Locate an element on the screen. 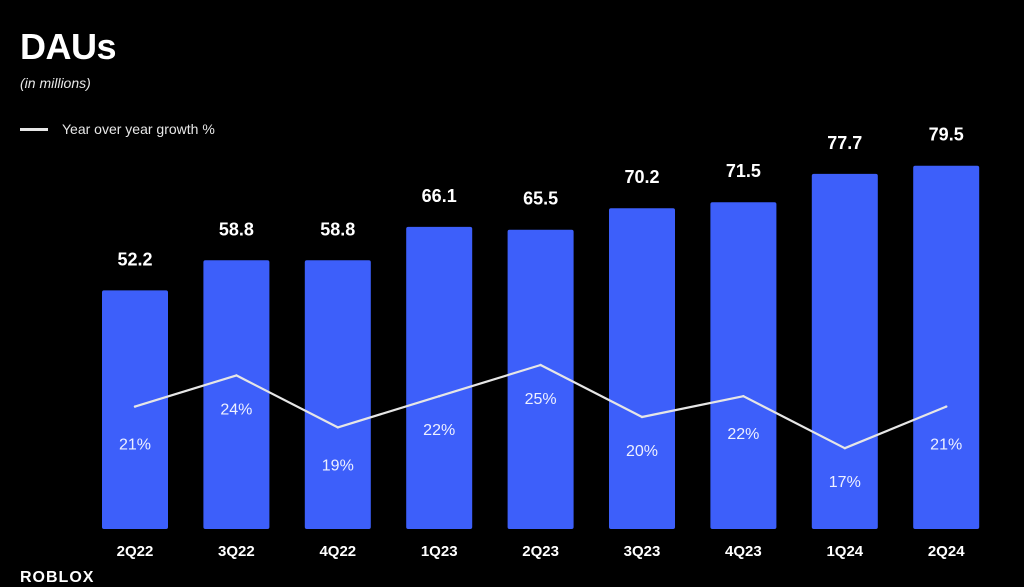 The width and height of the screenshot is (1024, 587). bar-2Q22 is located at coordinates (135, 409).